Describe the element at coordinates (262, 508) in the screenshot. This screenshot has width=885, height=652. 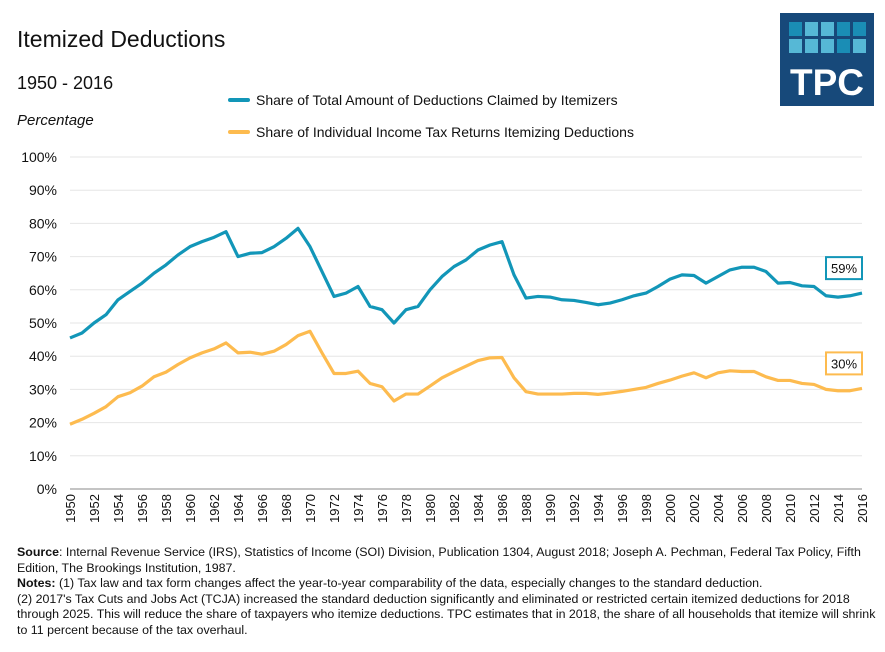
I see `x-tick-label: 1966` at that location.